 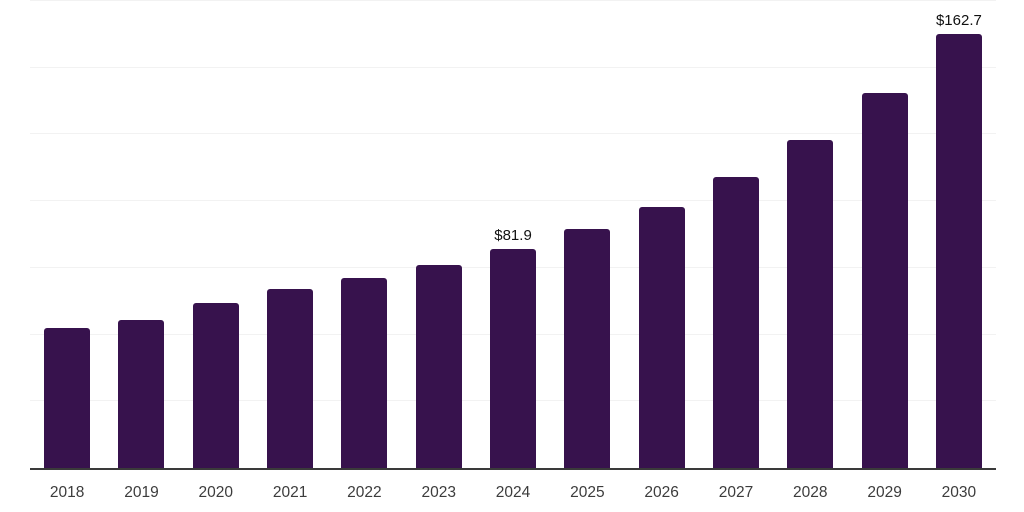 What do you see at coordinates (141, 492) in the screenshot?
I see `x-tick-label-2019: 2019` at bounding box center [141, 492].